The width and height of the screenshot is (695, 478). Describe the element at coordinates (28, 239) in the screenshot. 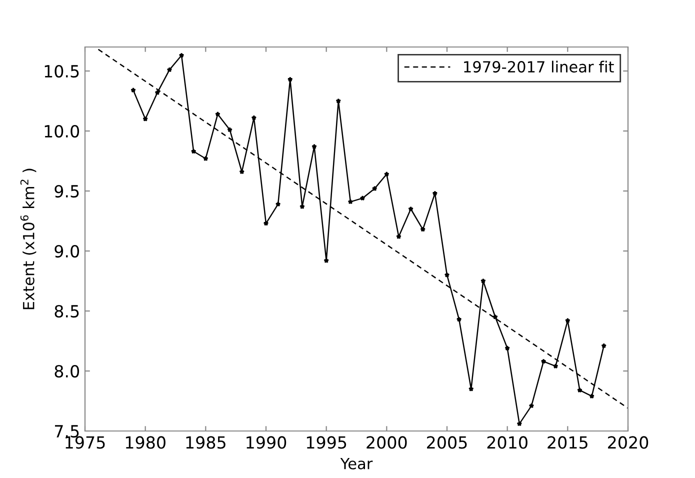

I see `y-axis-title: Extent (x10$^{6}$ km$^{2}$ )` at that location.